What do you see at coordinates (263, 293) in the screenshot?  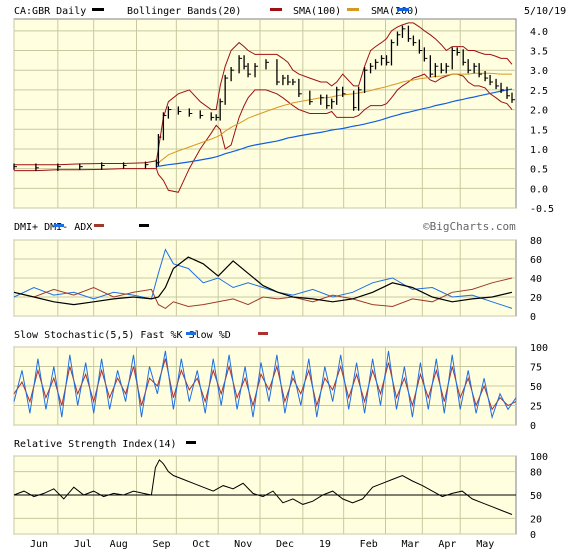 I see `dmi-minus-line` at bounding box center [263, 293].